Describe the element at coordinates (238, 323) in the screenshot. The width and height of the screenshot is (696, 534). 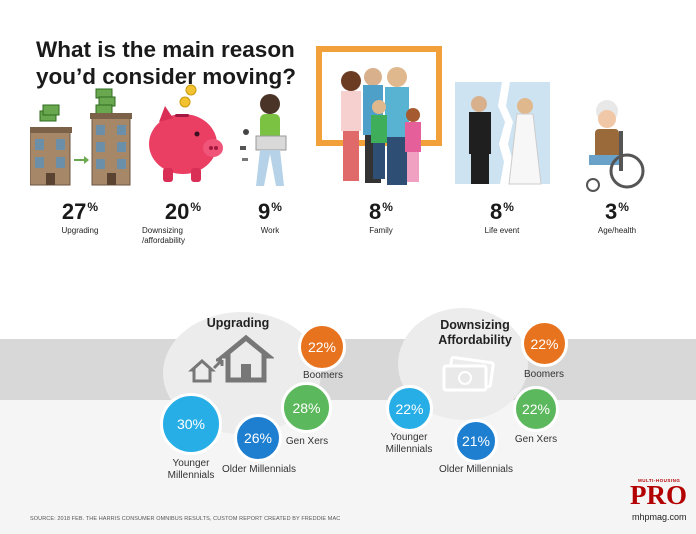
I see `upgrading-title: Upgrading` at that location.